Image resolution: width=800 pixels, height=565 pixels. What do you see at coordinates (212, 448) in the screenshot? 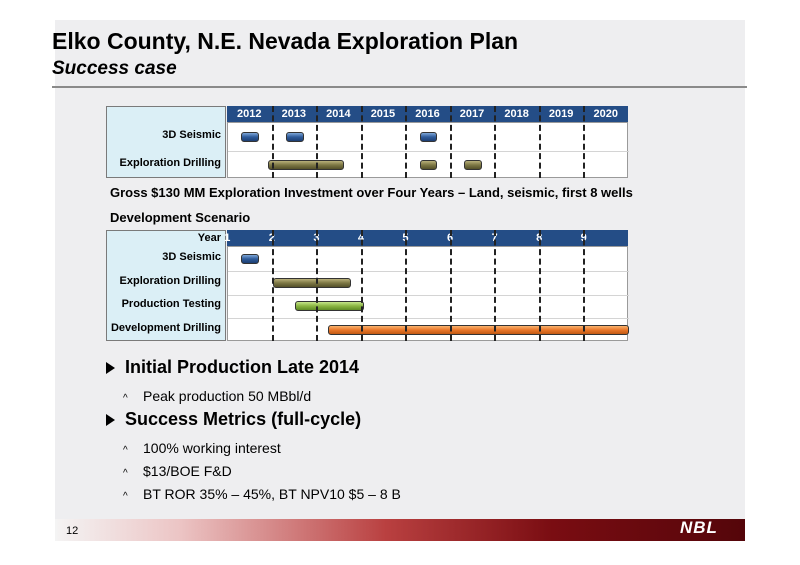
I see `sub-bullet-text: 100% working interest` at bounding box center [212, 448].